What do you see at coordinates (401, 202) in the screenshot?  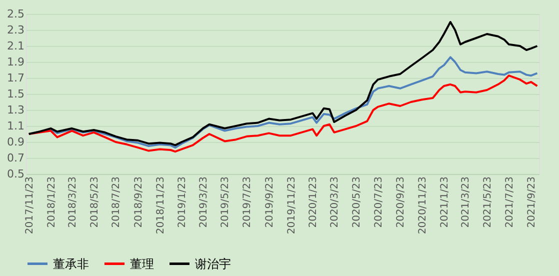 I see `x-tick-label: 2020/9/23` at bounding box center [401, 202].